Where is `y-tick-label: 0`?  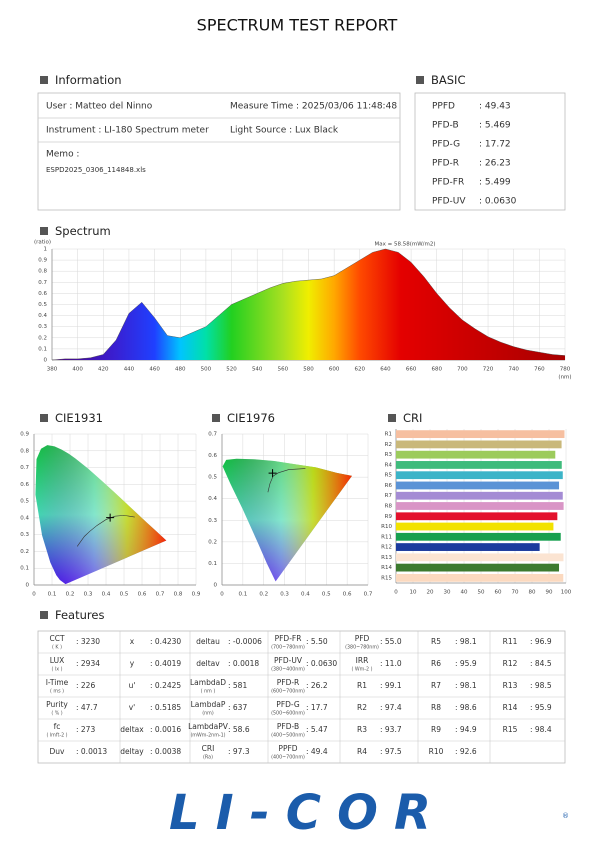
y-tick-label: 0 is located at coordinates (28, 586).